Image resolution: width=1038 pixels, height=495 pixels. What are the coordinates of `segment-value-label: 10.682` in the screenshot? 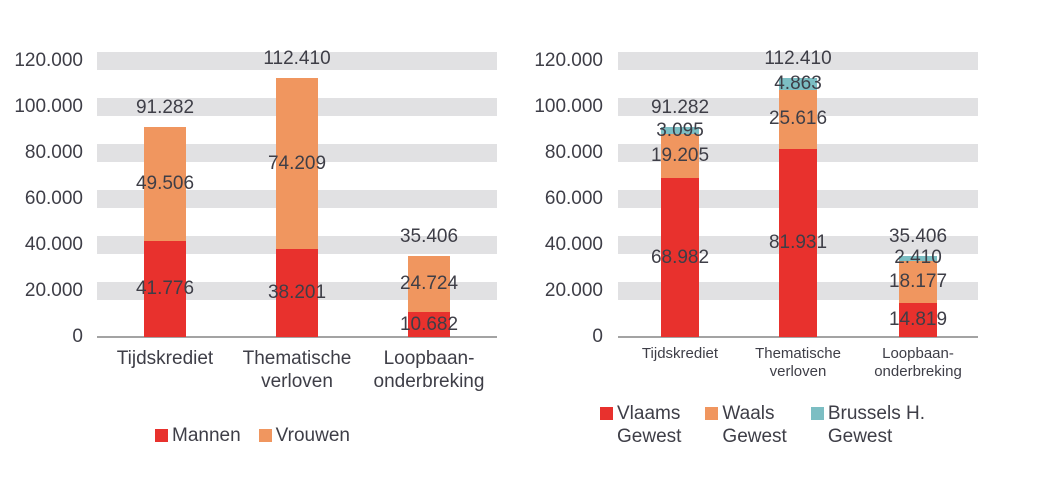 It's located at (429, 324).